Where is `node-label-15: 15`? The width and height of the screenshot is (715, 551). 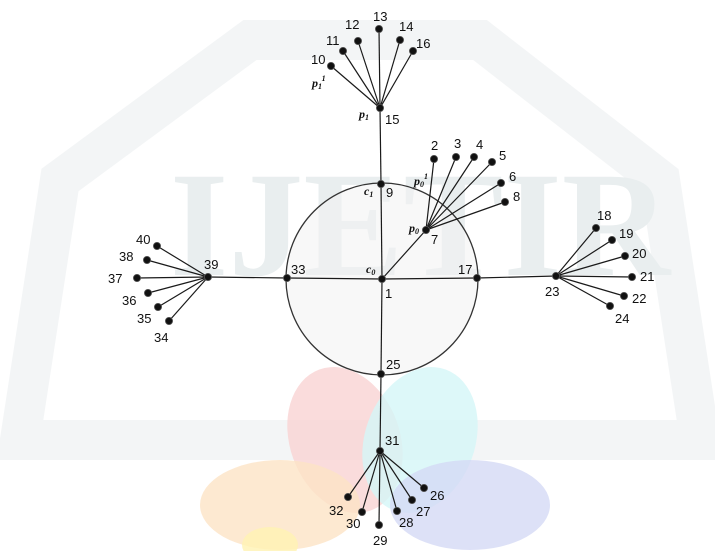
node-label-15: 15 is located at coordinates (392, 119).